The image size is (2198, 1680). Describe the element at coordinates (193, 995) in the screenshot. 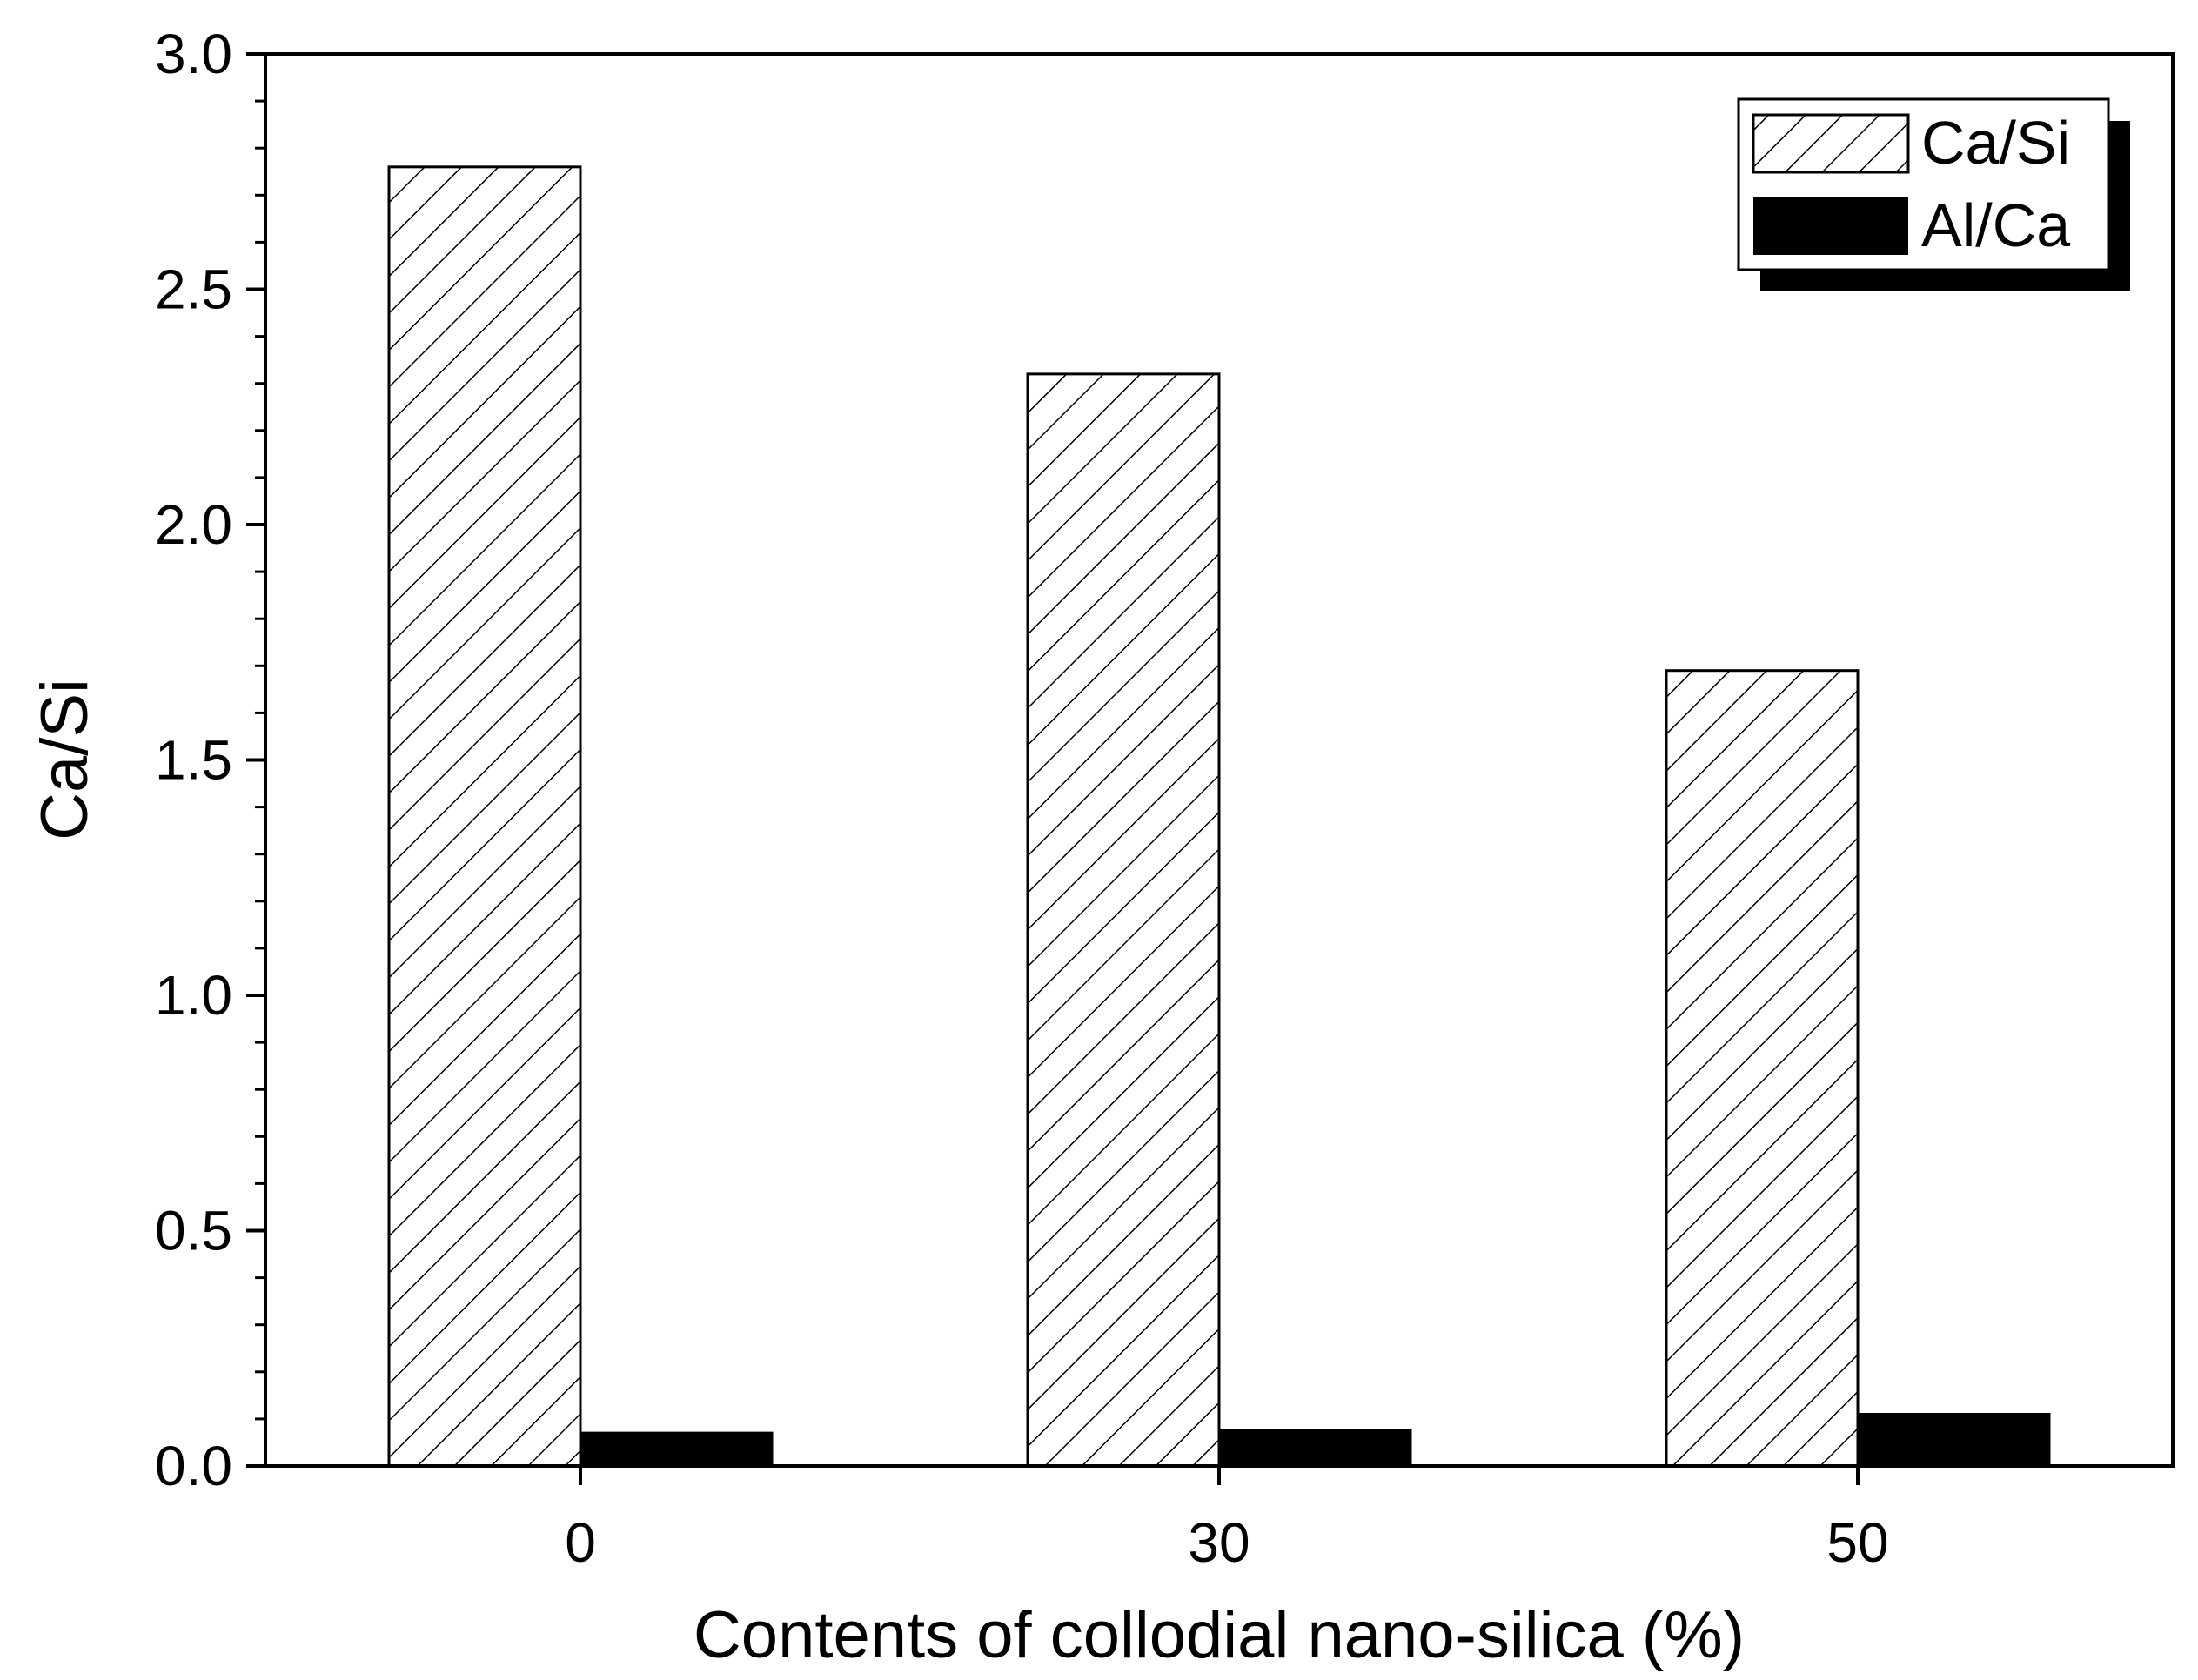

I see `y-tick-label: 1.0` at that location.